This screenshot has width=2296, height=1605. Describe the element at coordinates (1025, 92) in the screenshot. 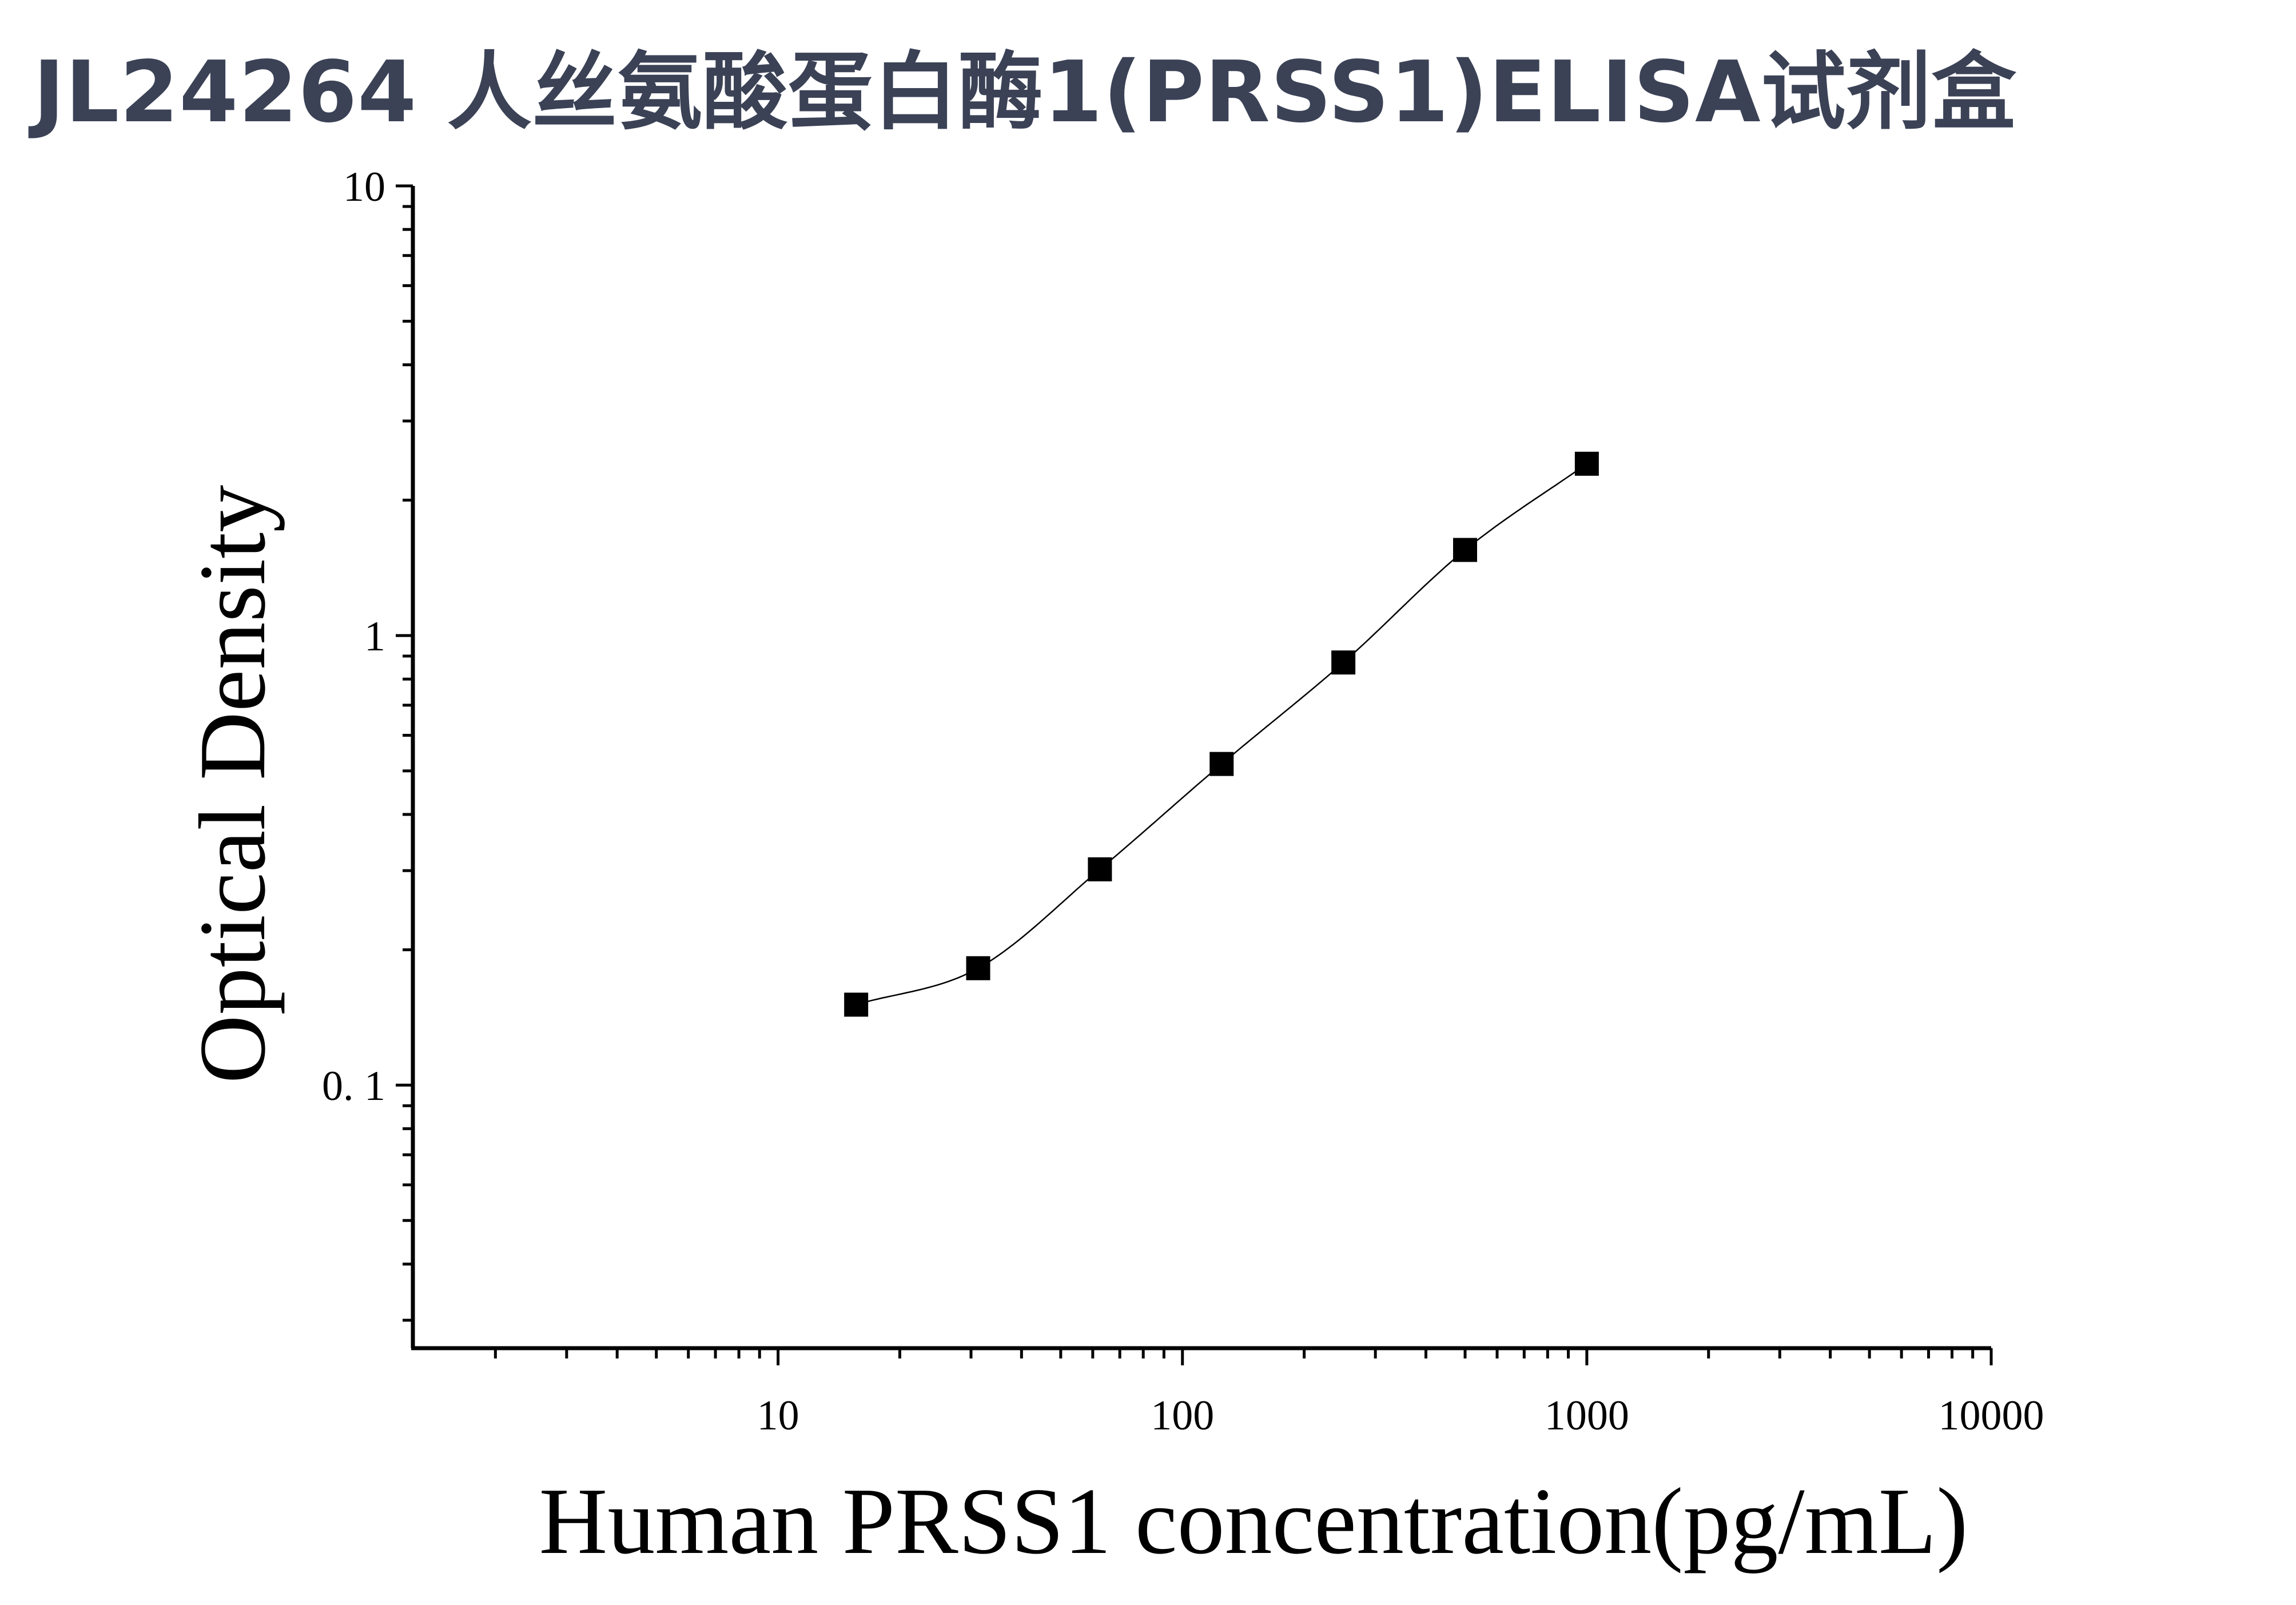

I see `page-title: JL24264 人丝氨酸蛋白酶1(PRSS1)ELISA试剂盒` at that location.